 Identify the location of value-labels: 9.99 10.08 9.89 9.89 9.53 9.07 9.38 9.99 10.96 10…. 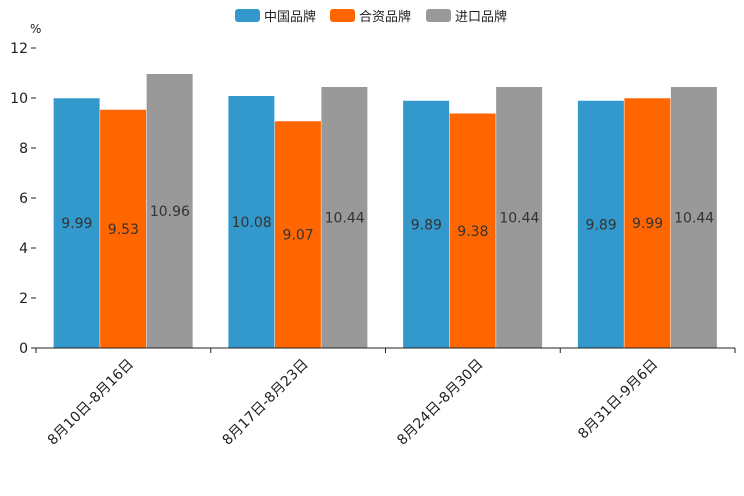
(387, 224).